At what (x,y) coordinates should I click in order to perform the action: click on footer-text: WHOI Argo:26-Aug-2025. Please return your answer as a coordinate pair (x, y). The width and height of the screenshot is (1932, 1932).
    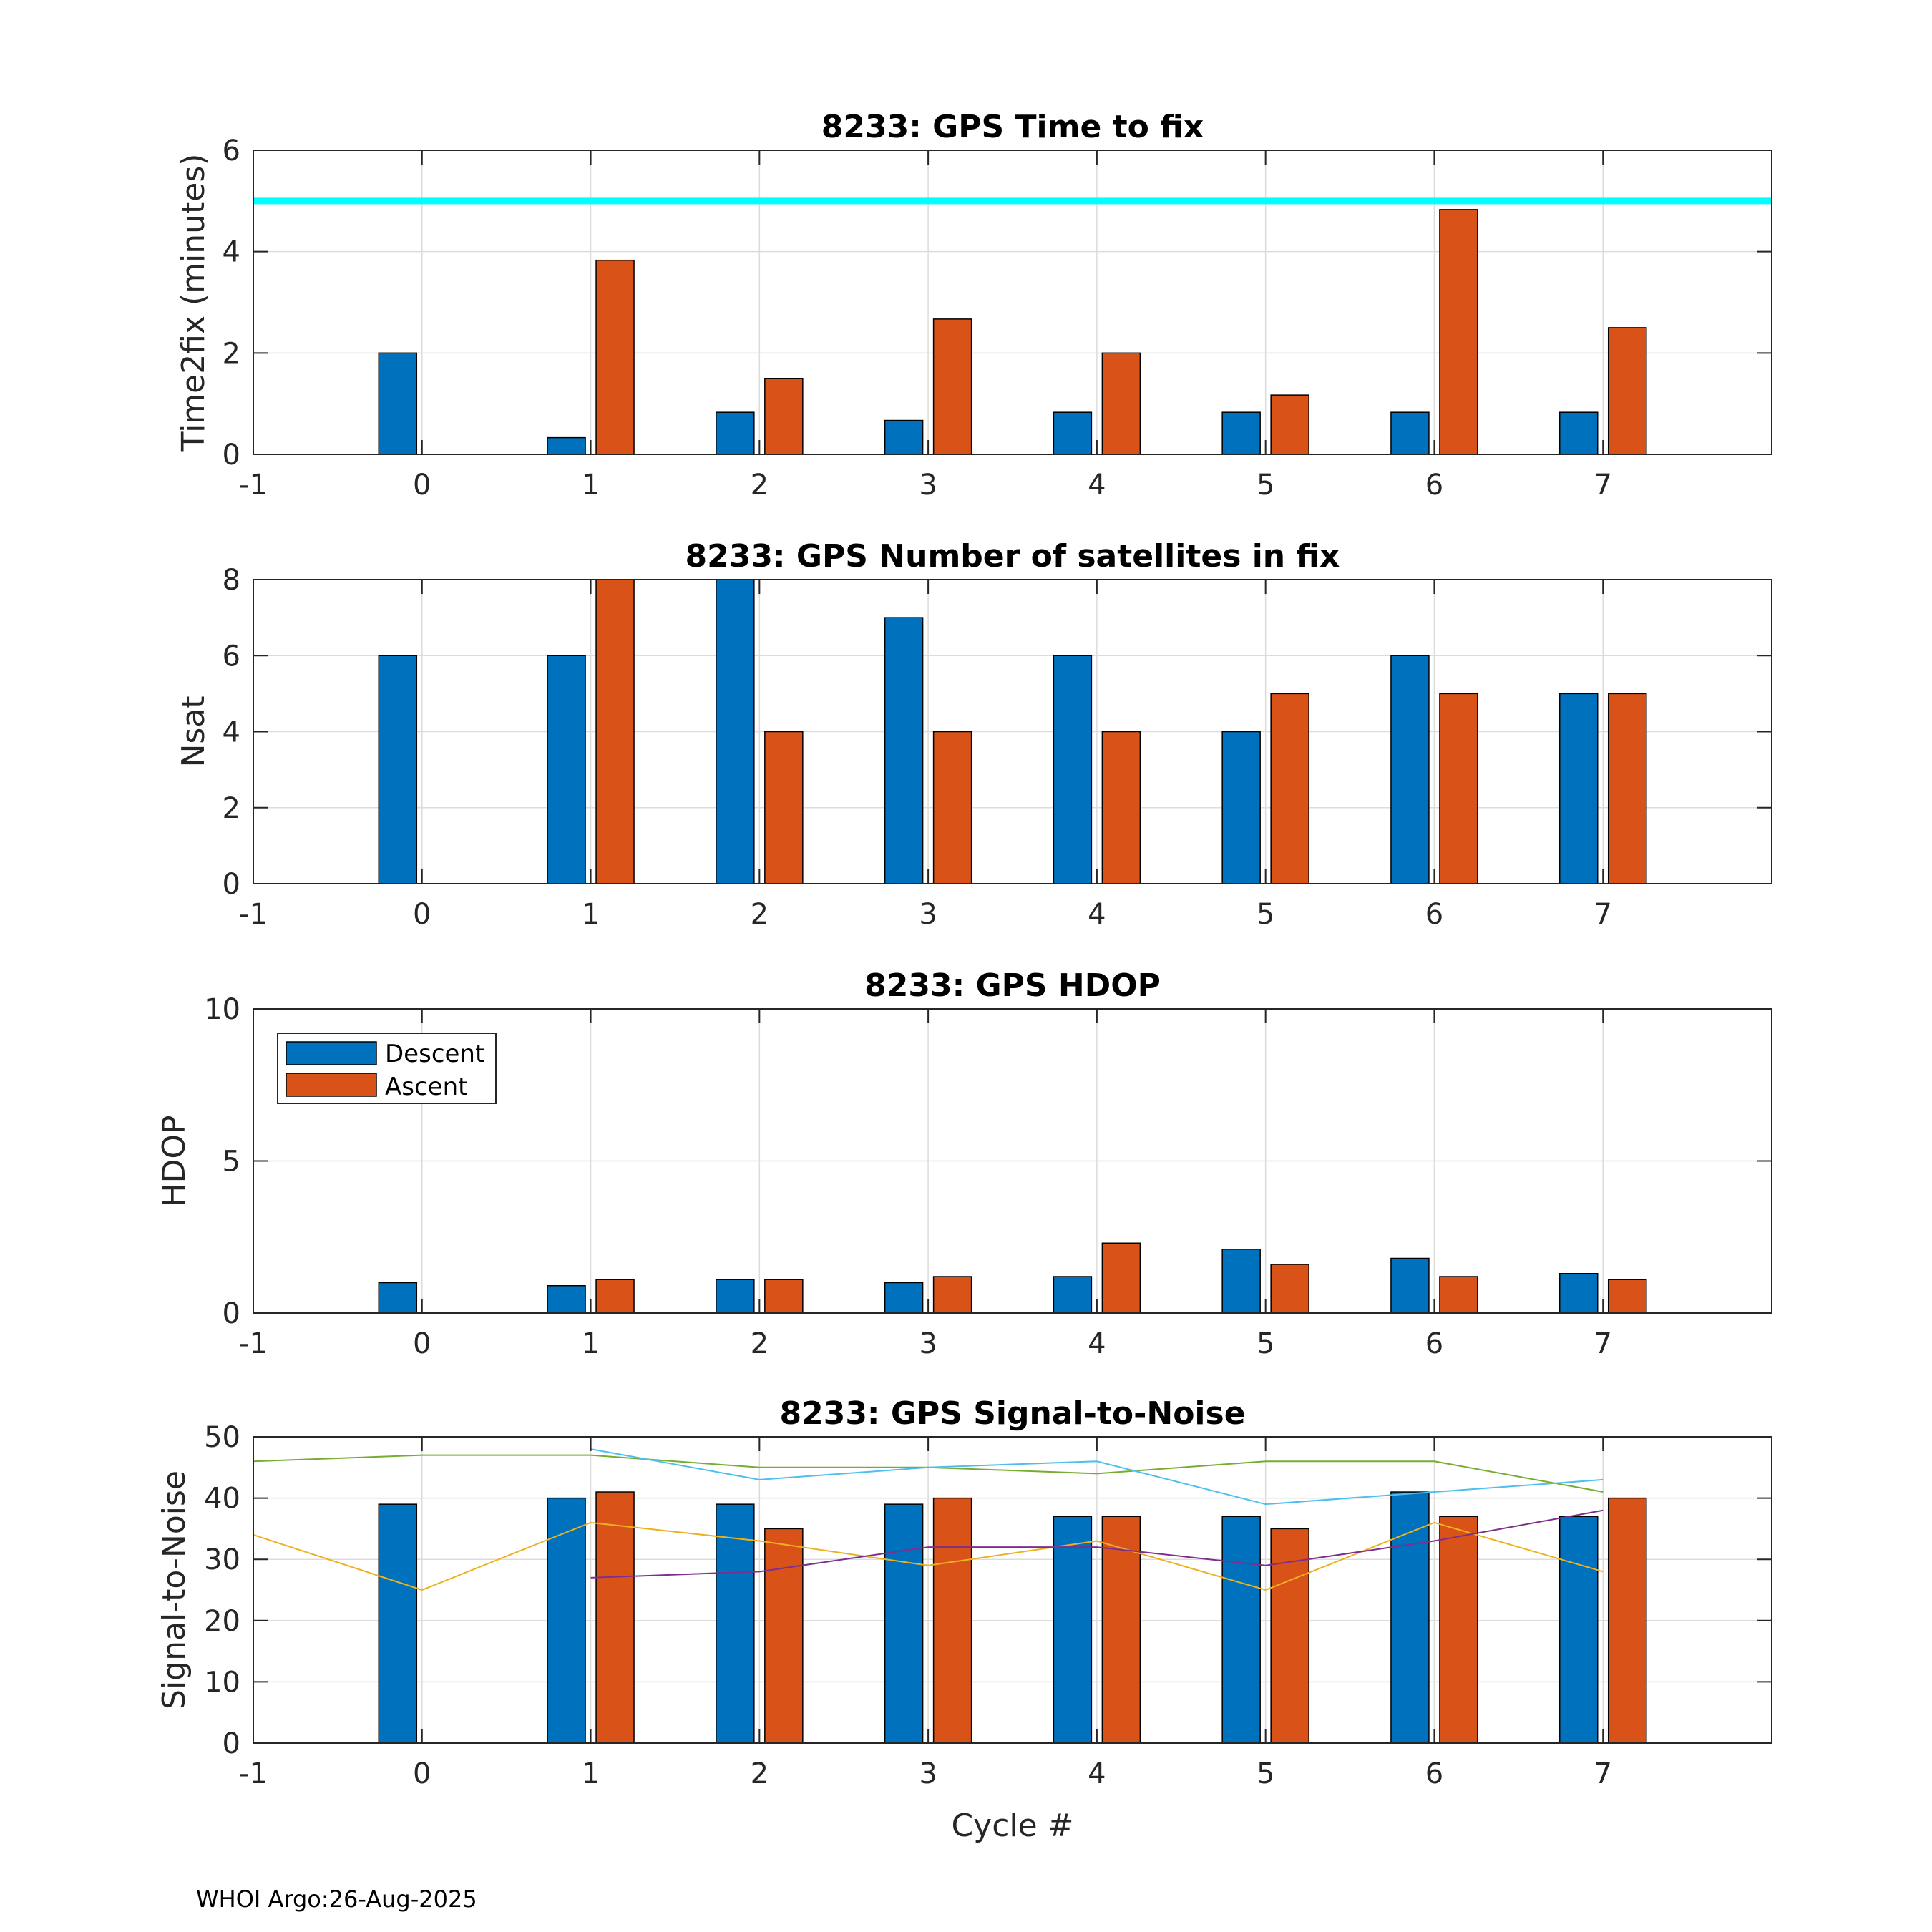
    Looking at the image, I should click on (336, 1899).